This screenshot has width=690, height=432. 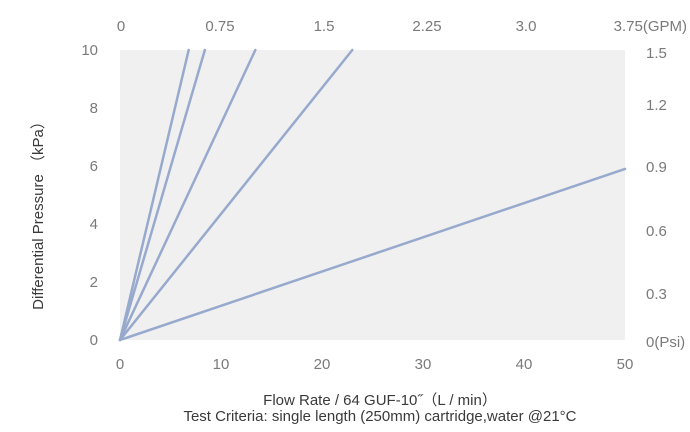 I want to click on top-tick-label: 3.75(GPM), so click(x=650, y=26).